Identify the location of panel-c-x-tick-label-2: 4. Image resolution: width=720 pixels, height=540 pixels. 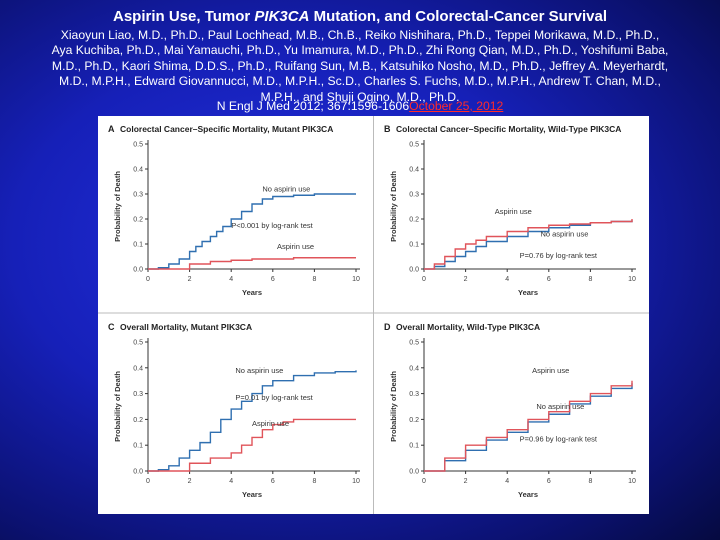
(231, 481).